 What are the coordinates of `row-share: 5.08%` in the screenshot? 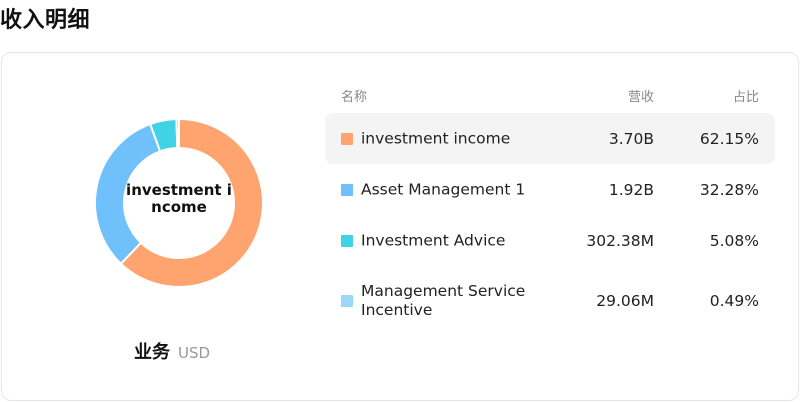 It's located at (734, 240).